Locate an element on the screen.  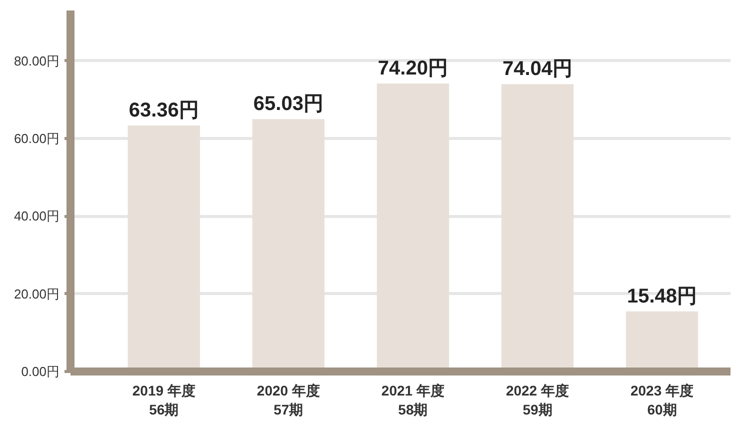
x-tick-label: 2023 年度 60期 is located at coordinates (662, 400).